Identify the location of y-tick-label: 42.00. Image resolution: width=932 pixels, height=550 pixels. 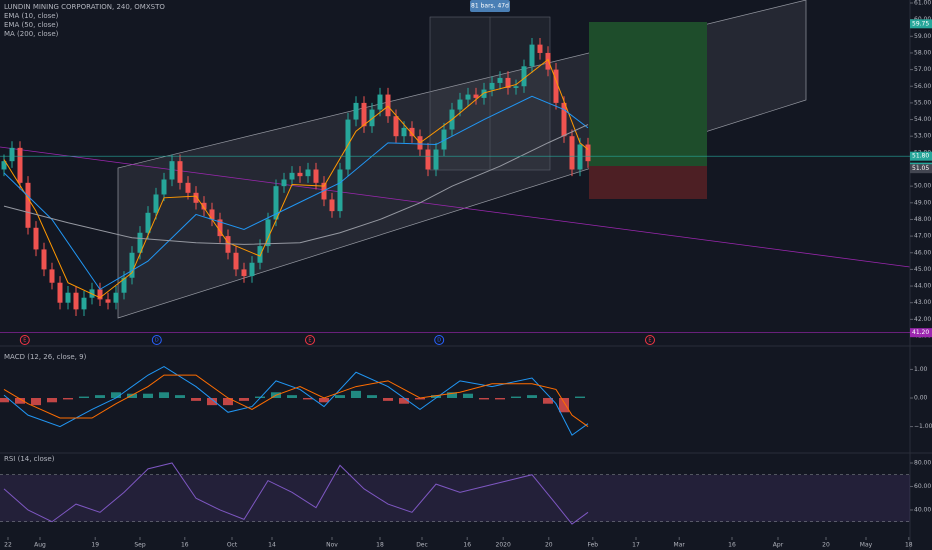
(922, 319).